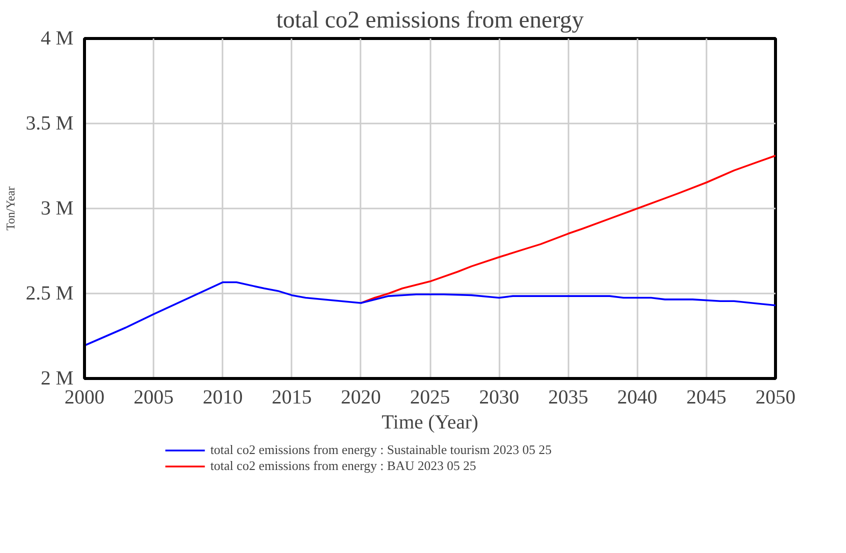 Image resolution: width=846 pixels, height=553 pixels. Describe the element at coordinates (84, 397) in the screenshot. I see `x-tick-label: 2000` at that location.